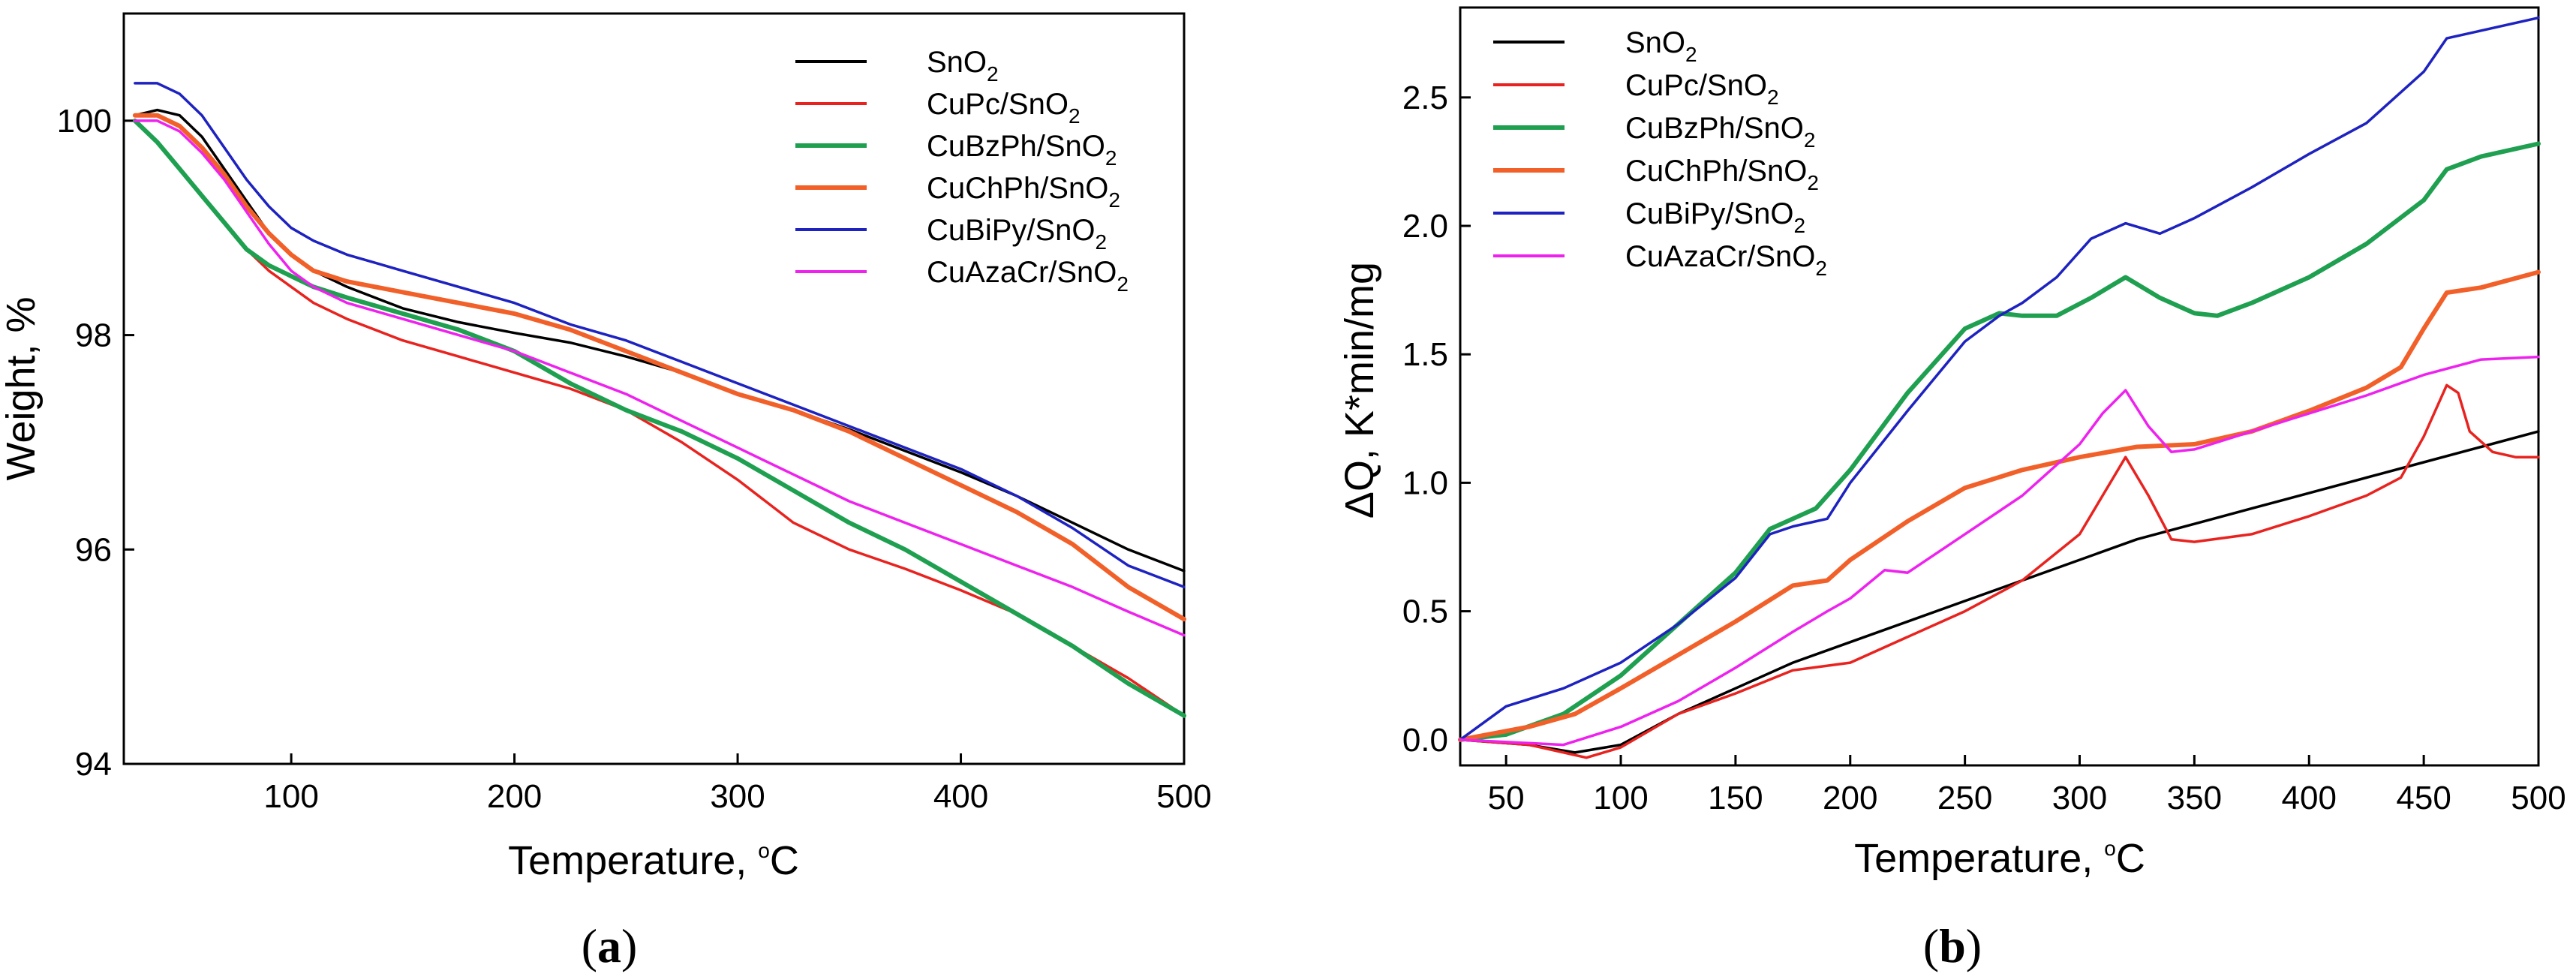  I want to click on a-y-tick-label: 98, so click(93, 335).